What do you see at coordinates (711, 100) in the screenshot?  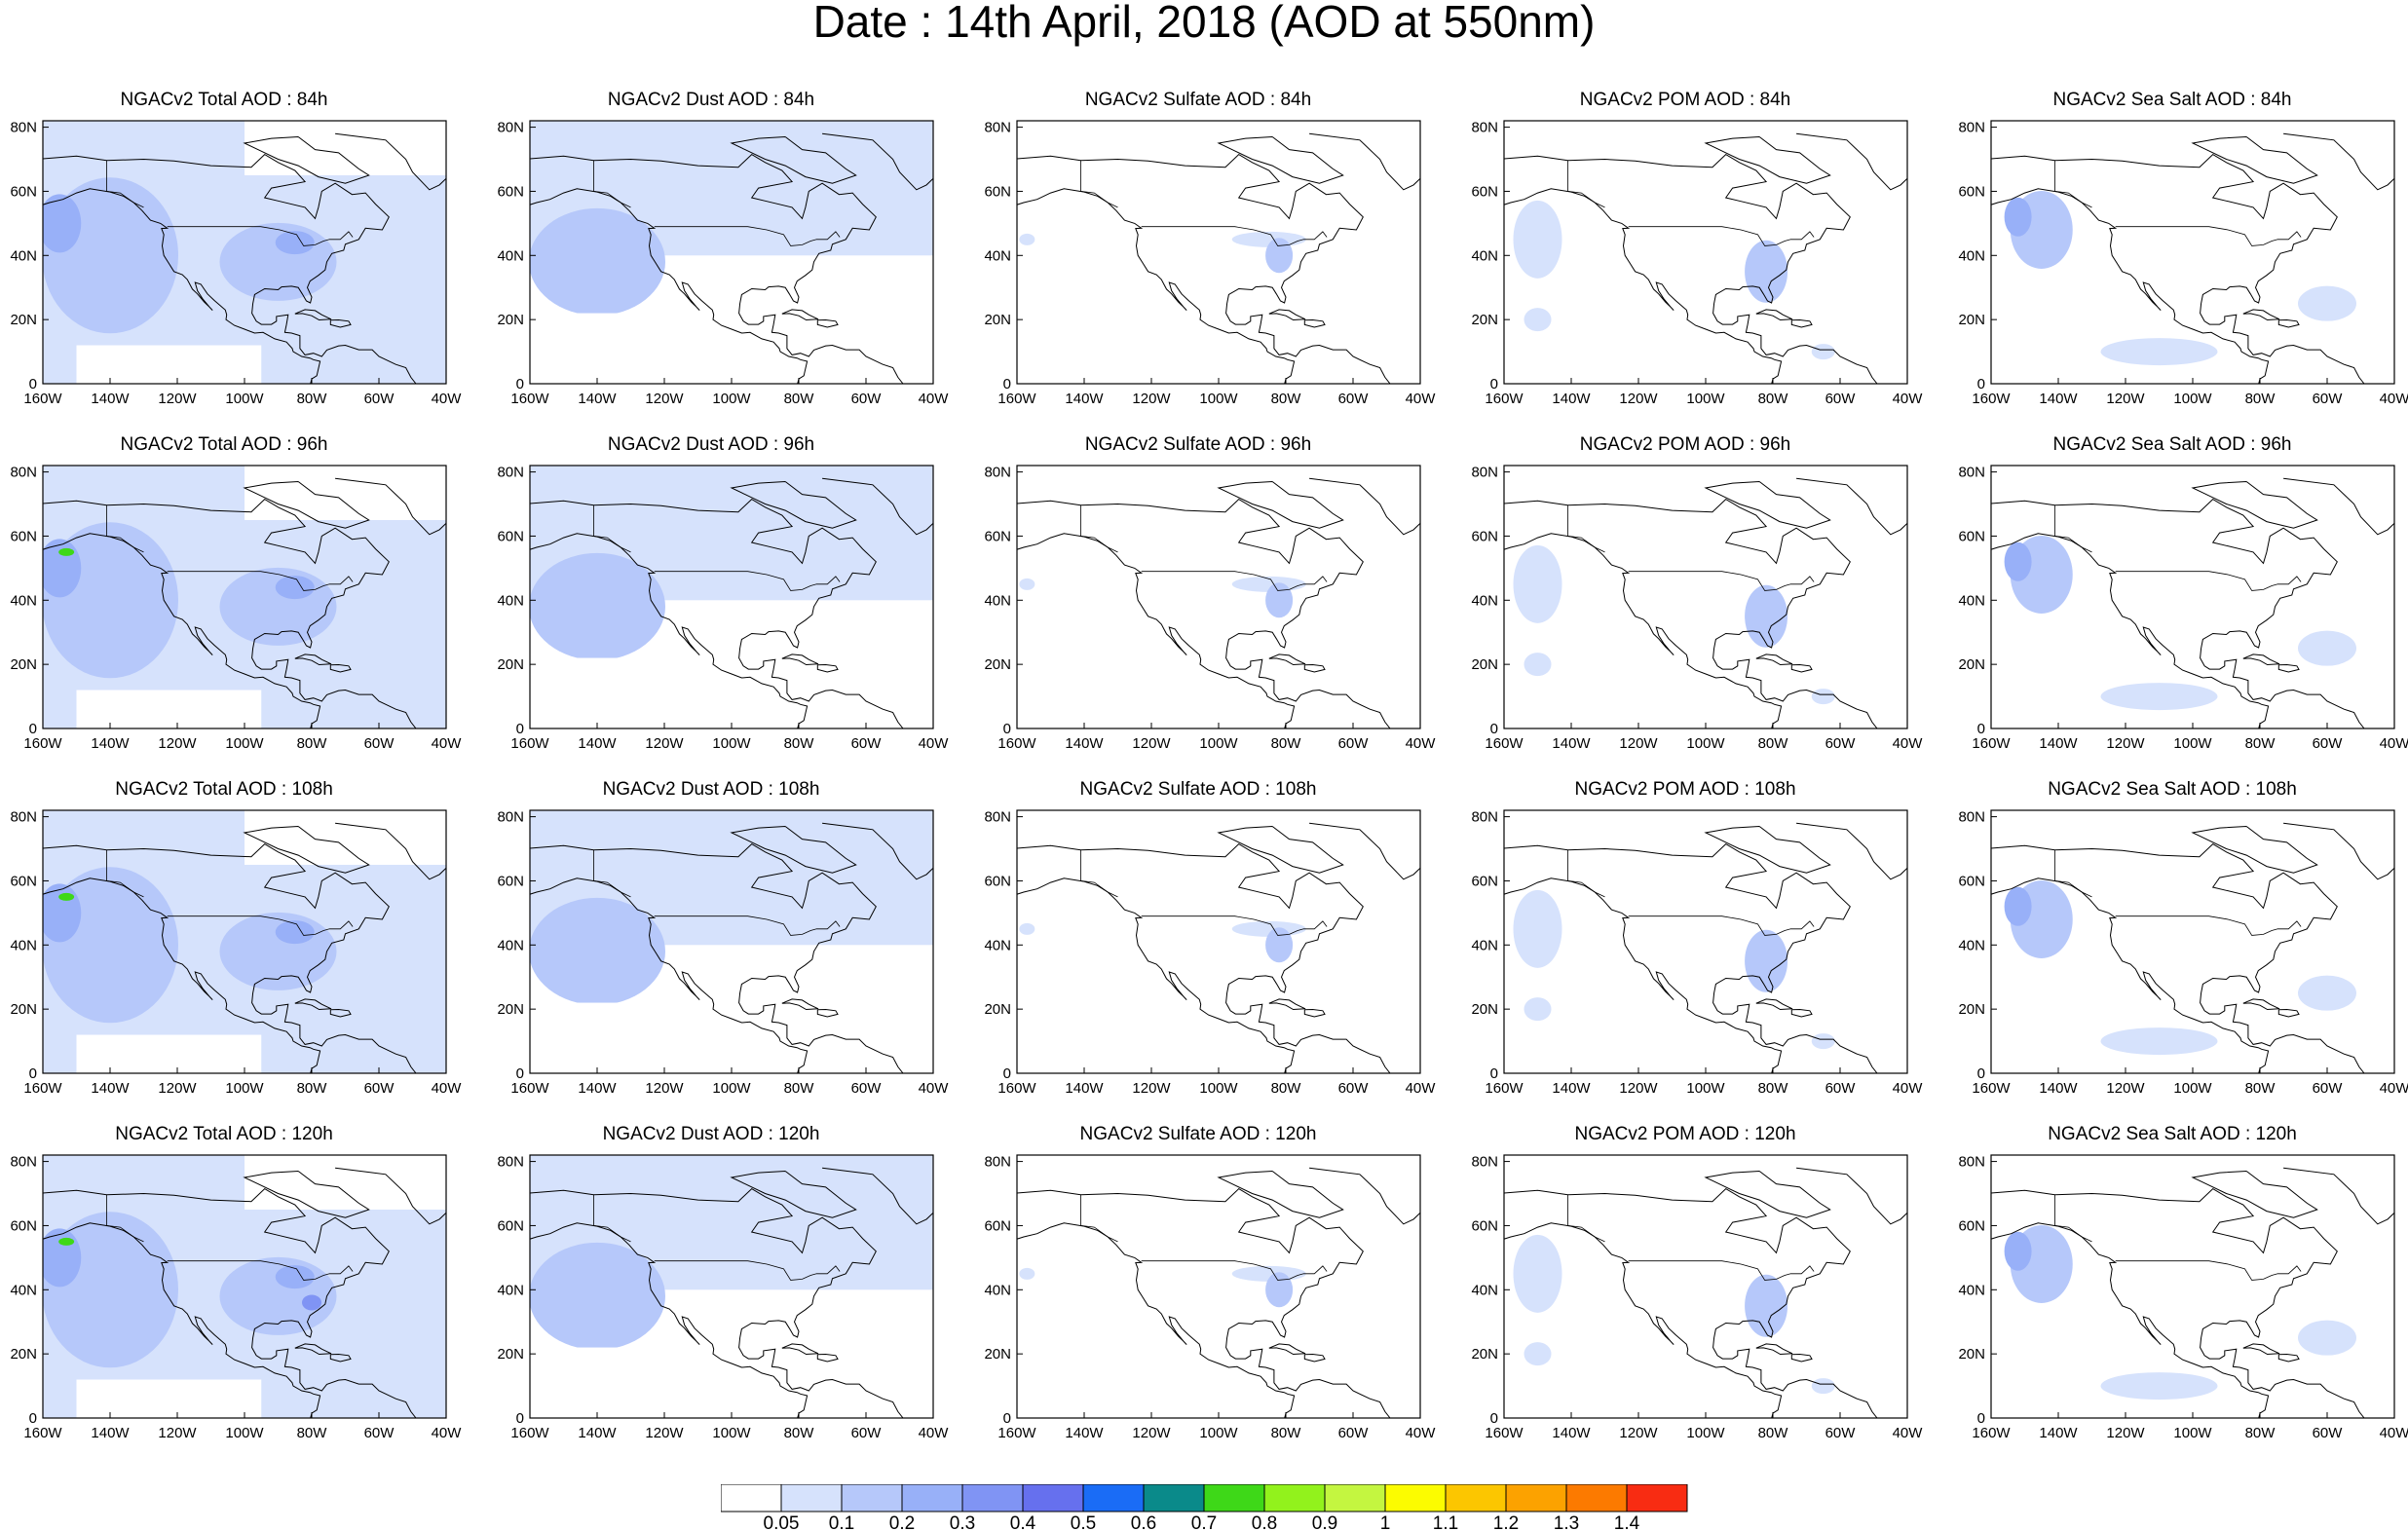 I see `panel-title: NGACv2 Dust AOD : 84h` at bounding box center [711, 100].